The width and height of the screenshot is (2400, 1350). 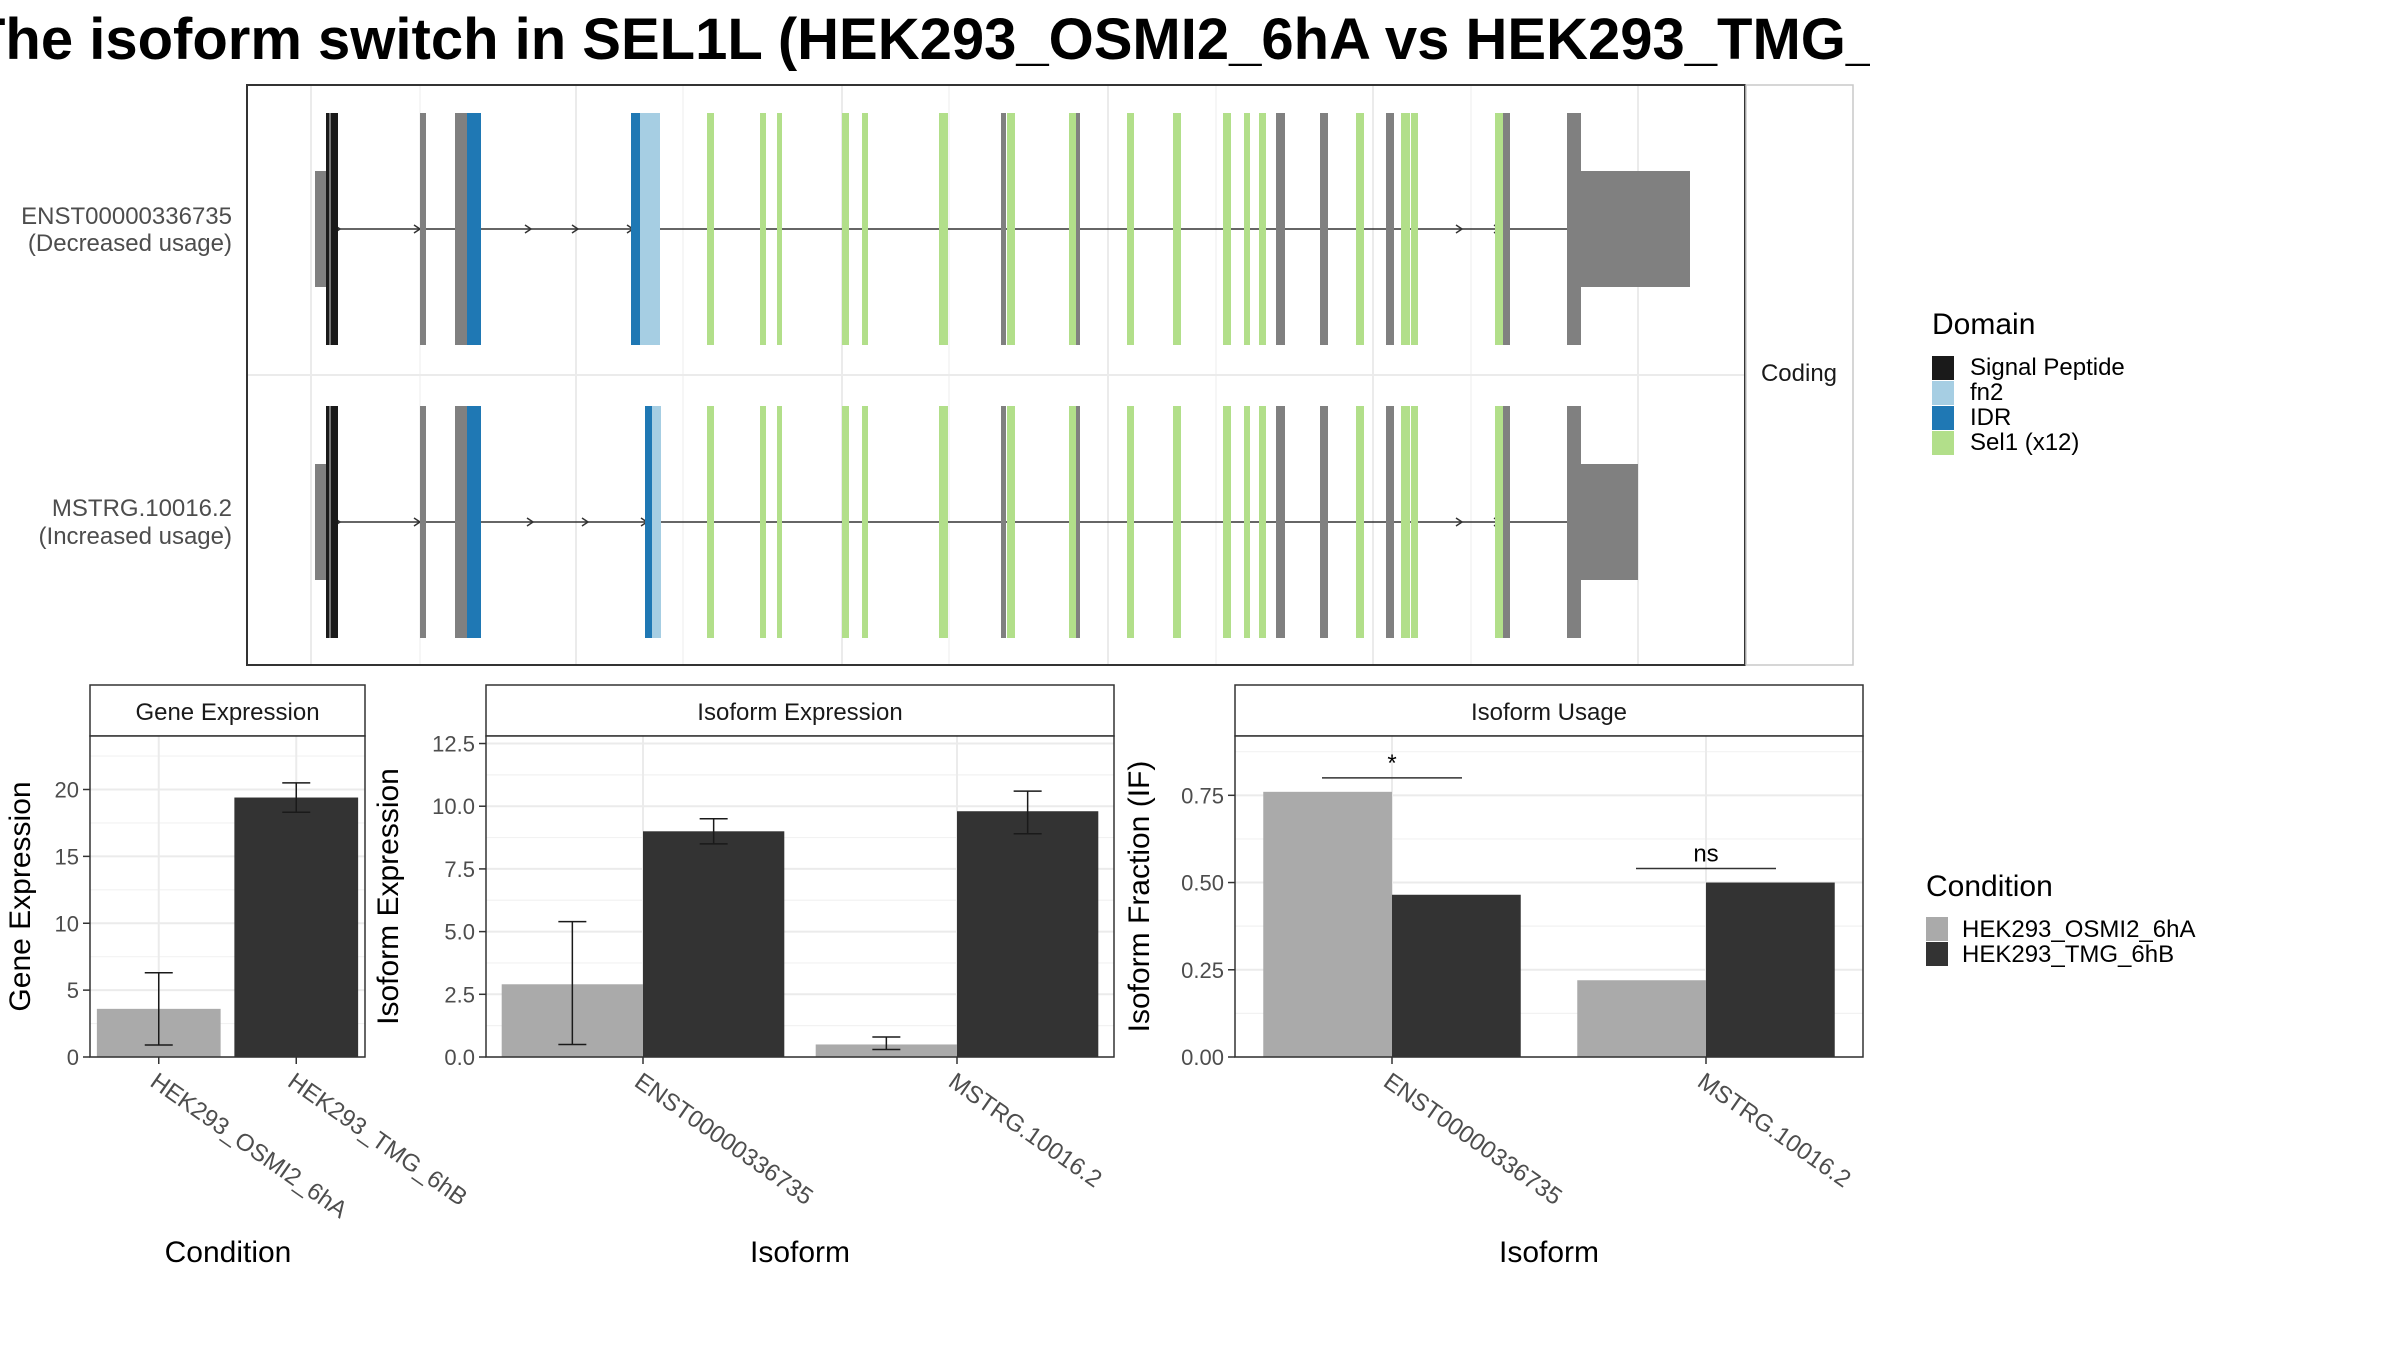 I want to click on y-tick-label: 0.00, so click(x=1202, y=1057).